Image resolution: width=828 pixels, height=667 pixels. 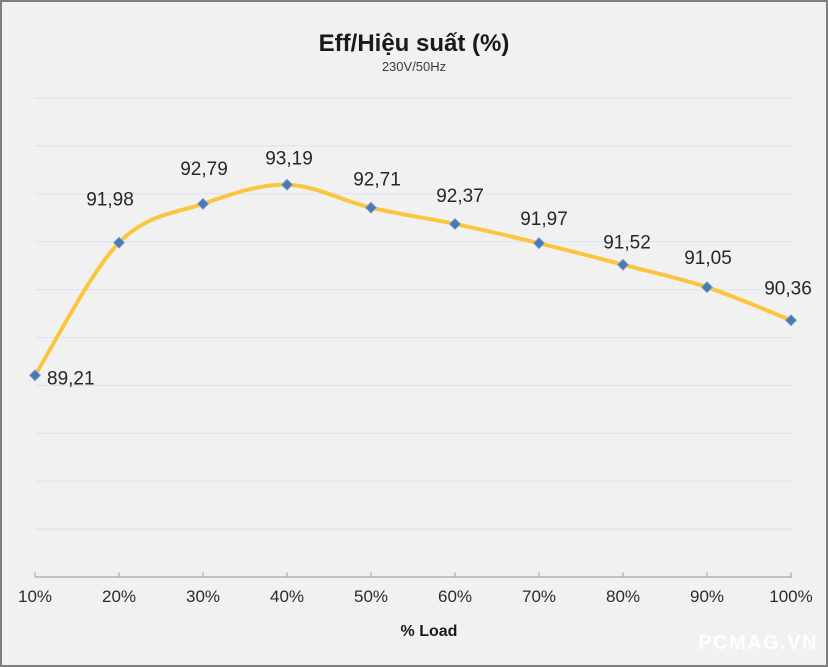 I want to click on x-tick-label-90%: 90%, so click(x=707, y=596).